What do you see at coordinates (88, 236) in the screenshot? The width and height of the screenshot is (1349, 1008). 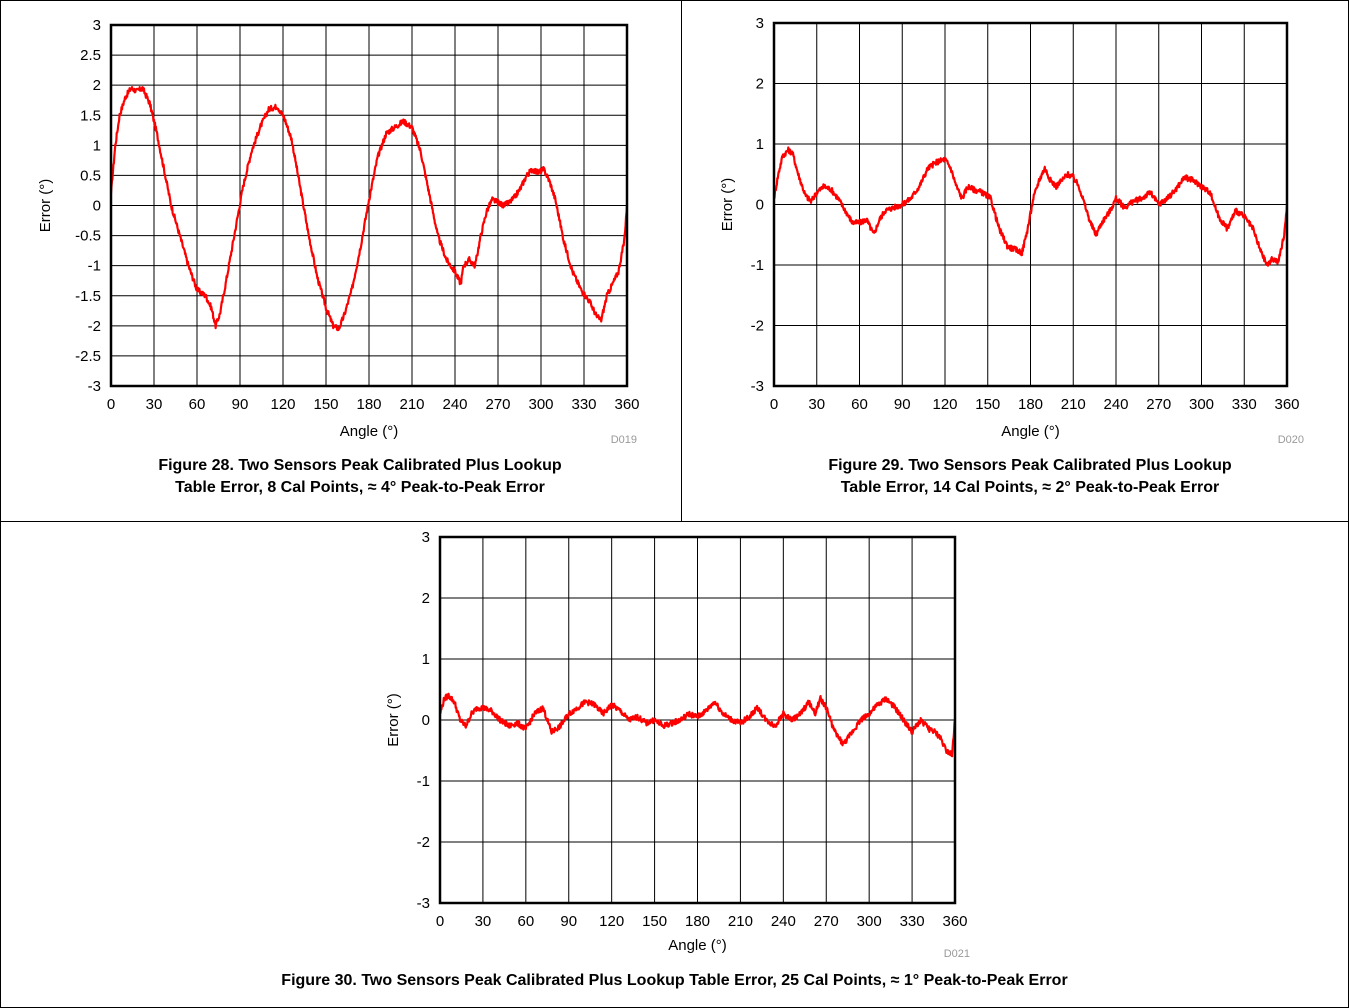 I see `y-tick-label: -0.5` at bounding box center [88, 236].